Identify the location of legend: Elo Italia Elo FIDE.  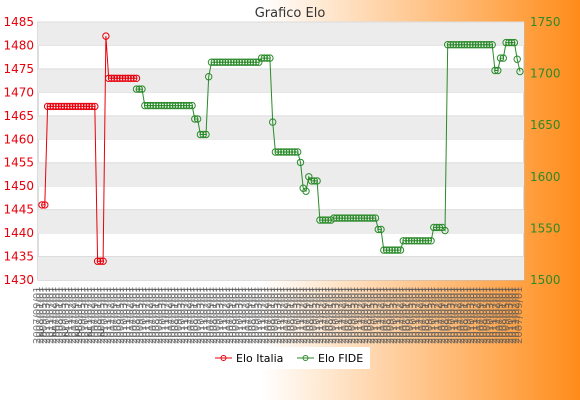
(290, 358).